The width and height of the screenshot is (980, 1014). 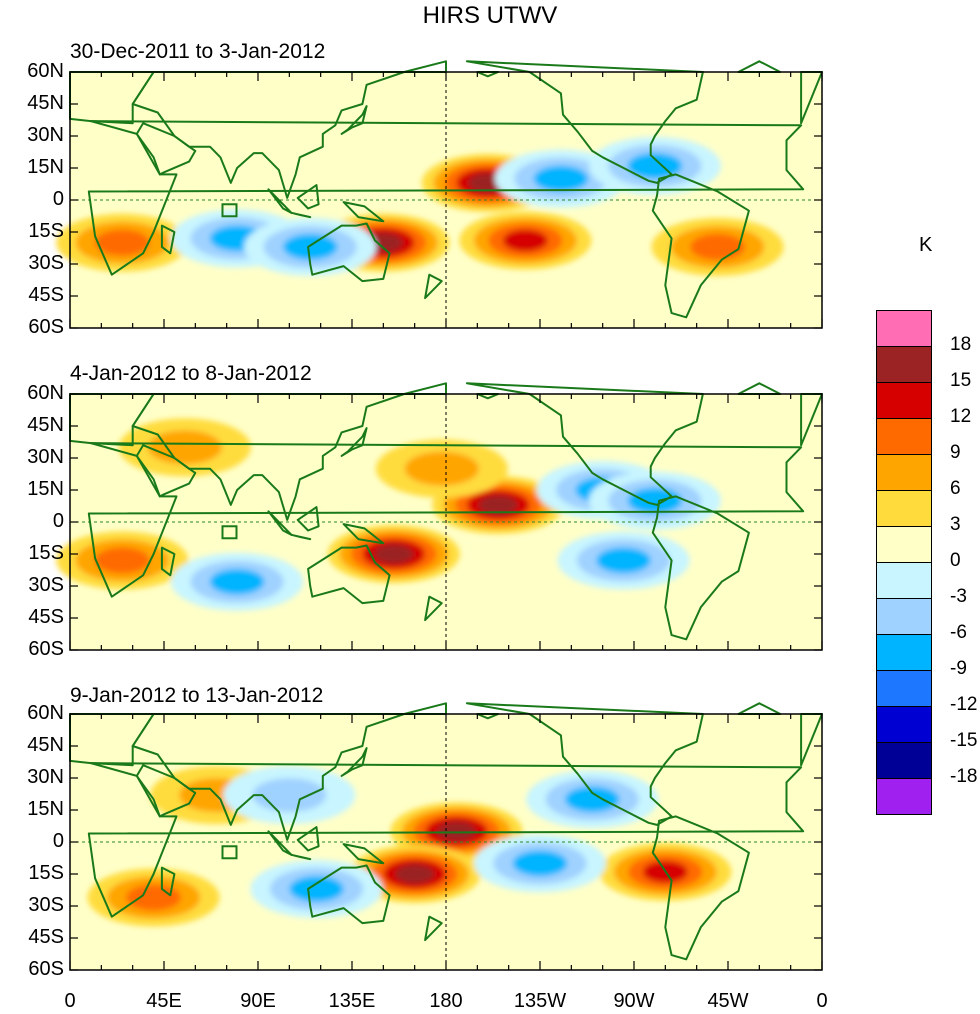 I want to click on colorbar-label: 15, so click(x=961, y=380).